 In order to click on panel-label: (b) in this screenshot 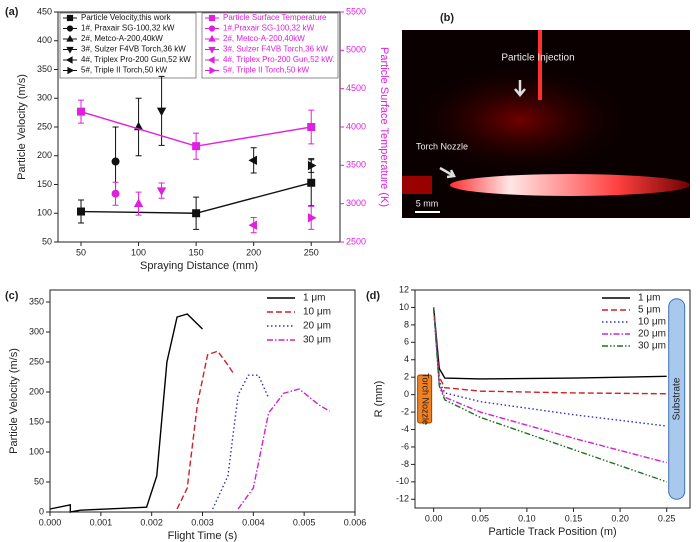, I will do `click(447, 18)`.